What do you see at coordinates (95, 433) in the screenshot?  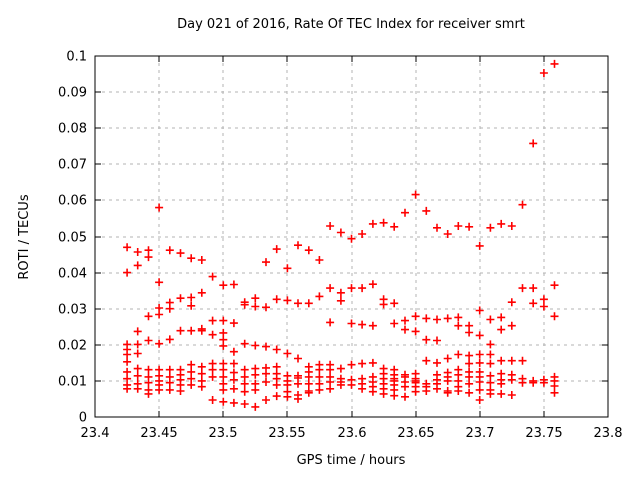 I see `x-tick-label: 23.4` at bounding box center [95, 433].